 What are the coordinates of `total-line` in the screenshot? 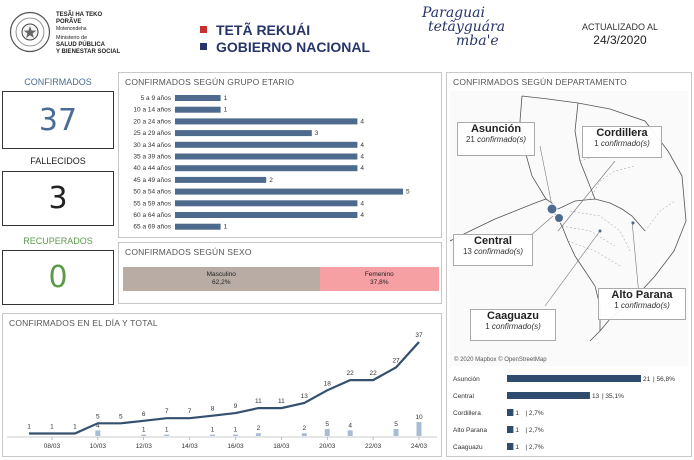 It's located at (224, 388).